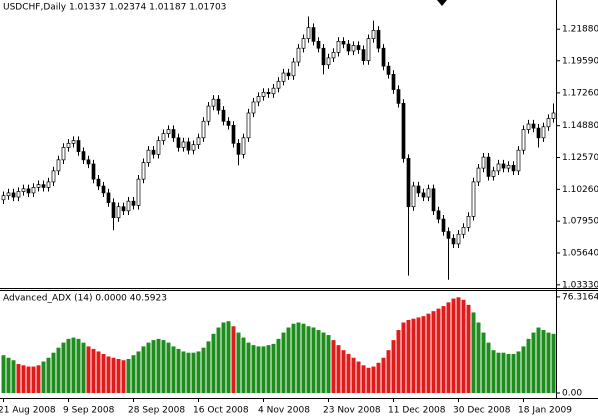 This screenshot has width=598, height=420. Describe the element at coordinates (580, 126) in the screenshot. I see `y-tick-label: 1.14880` at that location.